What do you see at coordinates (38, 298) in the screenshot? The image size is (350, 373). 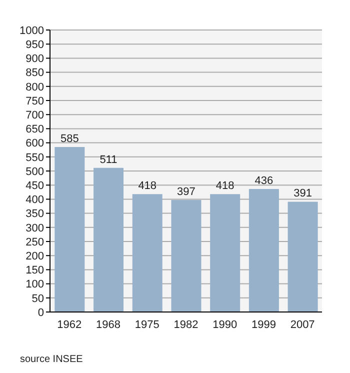 I see `y-tick-label: 50` at bounding box center [38, 298].